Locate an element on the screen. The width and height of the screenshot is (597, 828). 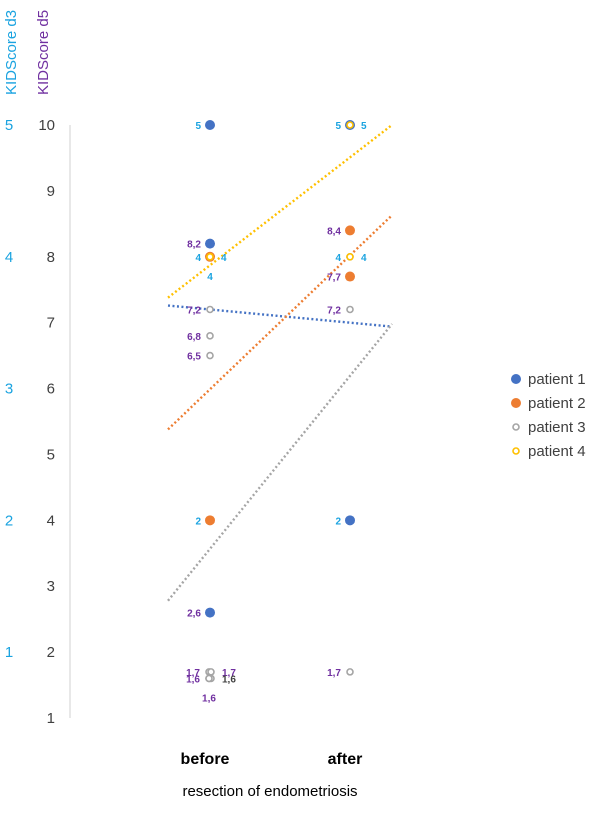
d3-tick-label: 5 is located at coordinates (9, 125).